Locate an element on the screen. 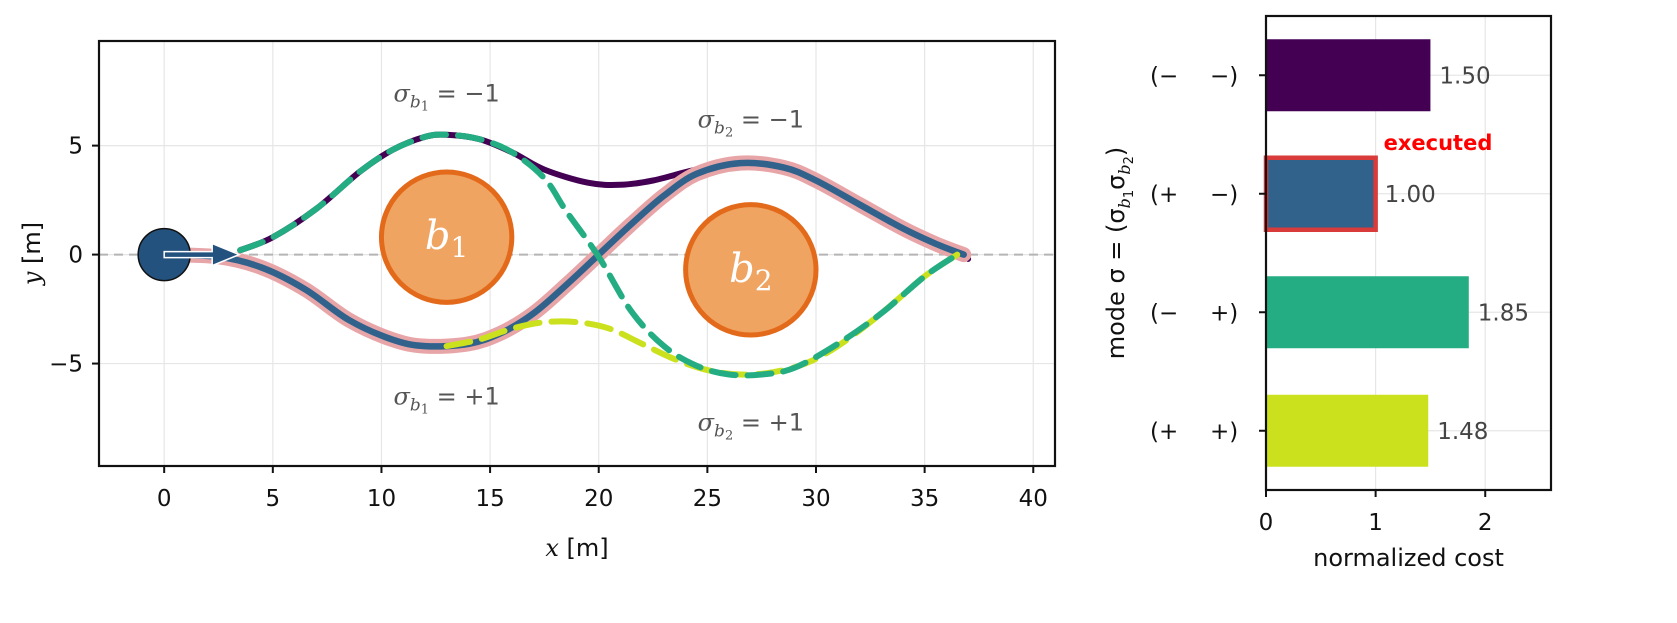 Image resolution: width=1677 pixels, height=623 pixels. start-marker is located at coordinates (189, 254).